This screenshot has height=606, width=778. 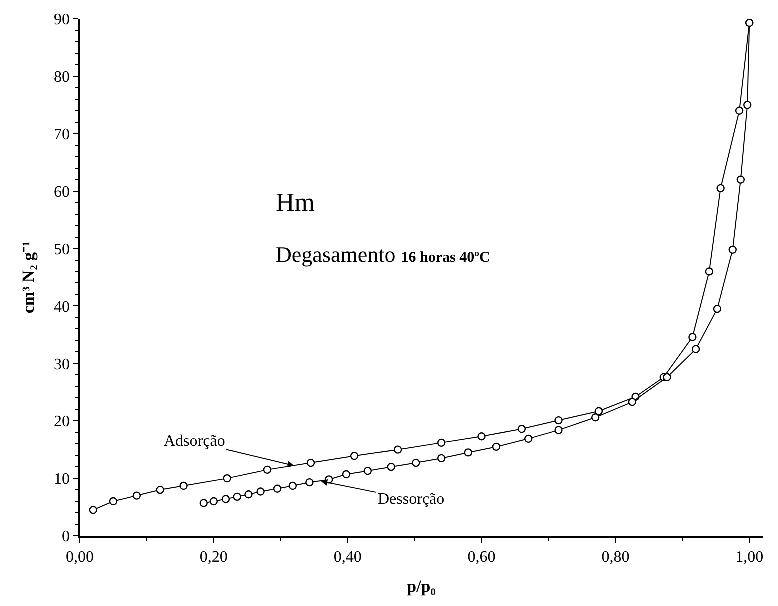 I want to click on x-tick-label: 0,80, so click(x=616, y=557).